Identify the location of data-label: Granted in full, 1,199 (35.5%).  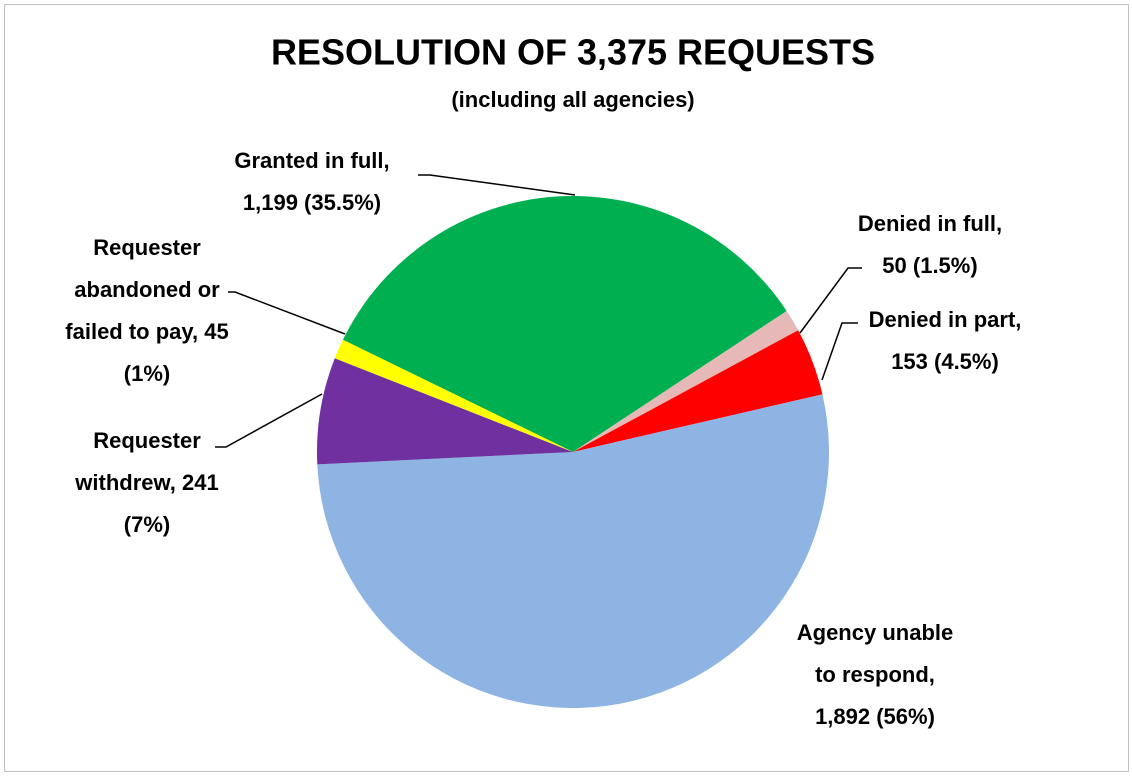
(311, 181).